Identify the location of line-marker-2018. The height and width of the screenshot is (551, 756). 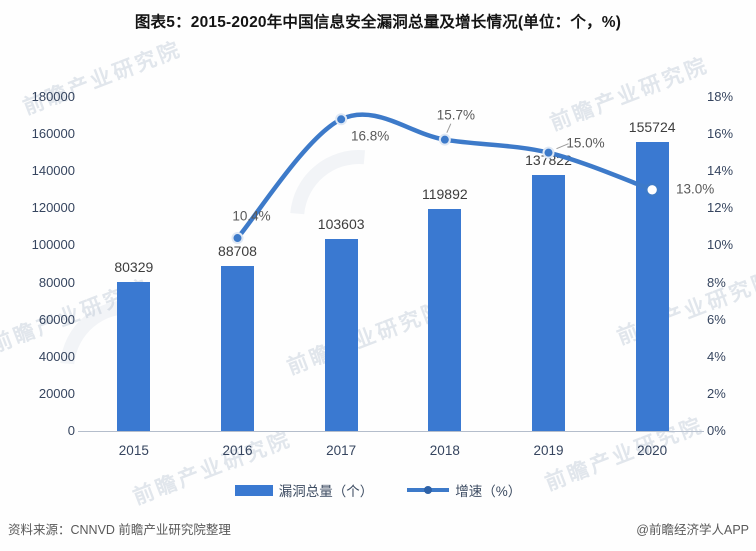
(444, 139).